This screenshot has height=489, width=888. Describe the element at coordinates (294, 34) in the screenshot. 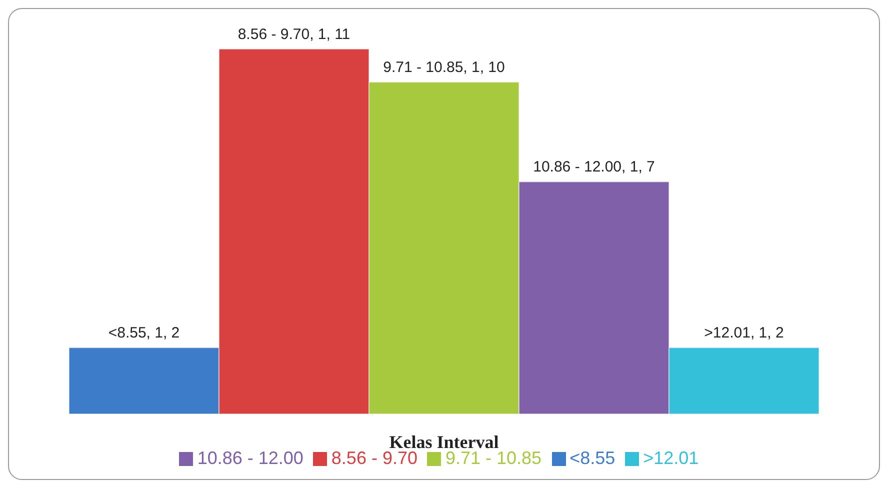

I see `data-label: 8.56 - 9.70, 1, 11` at that location.